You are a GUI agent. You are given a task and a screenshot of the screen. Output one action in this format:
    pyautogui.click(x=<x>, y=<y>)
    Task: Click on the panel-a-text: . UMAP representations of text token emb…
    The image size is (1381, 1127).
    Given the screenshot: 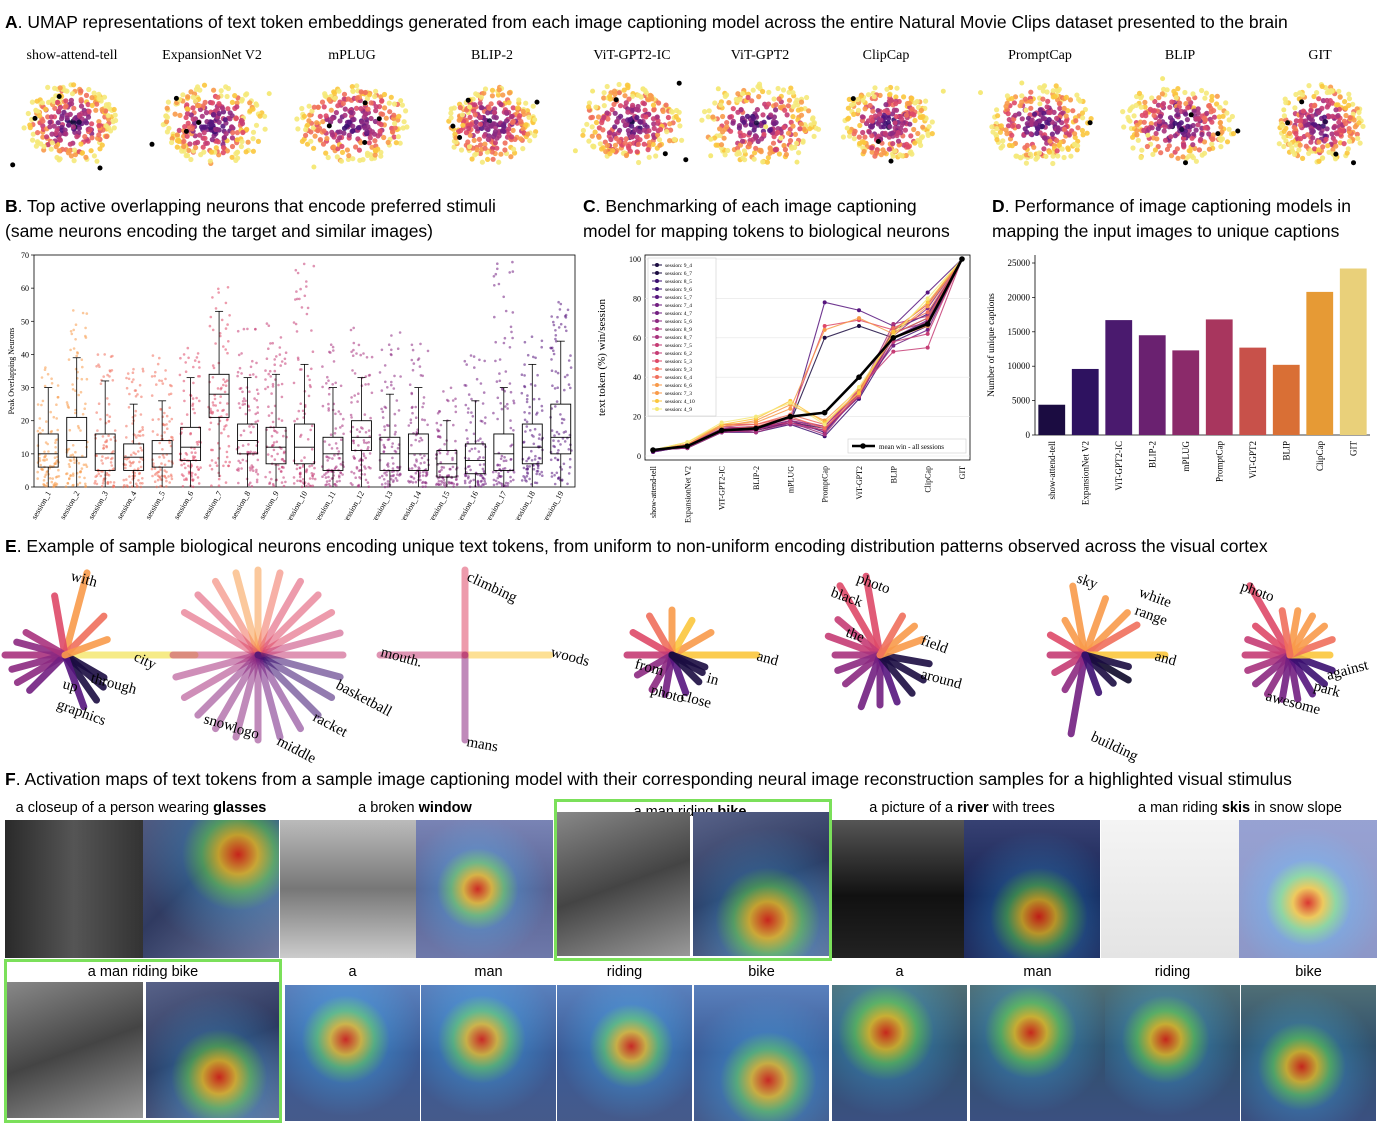 What is the action you would take?
    pyautogui.click(x=652, y=22)
    